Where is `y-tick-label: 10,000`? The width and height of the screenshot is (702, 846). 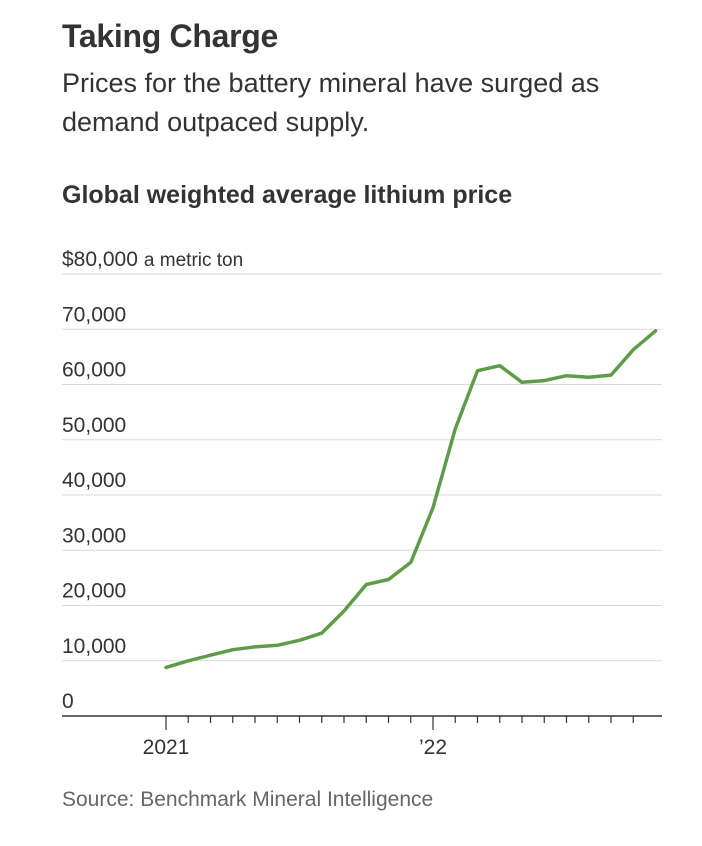 y-tick-label: 10,000 is located at coordinates (94, 646).